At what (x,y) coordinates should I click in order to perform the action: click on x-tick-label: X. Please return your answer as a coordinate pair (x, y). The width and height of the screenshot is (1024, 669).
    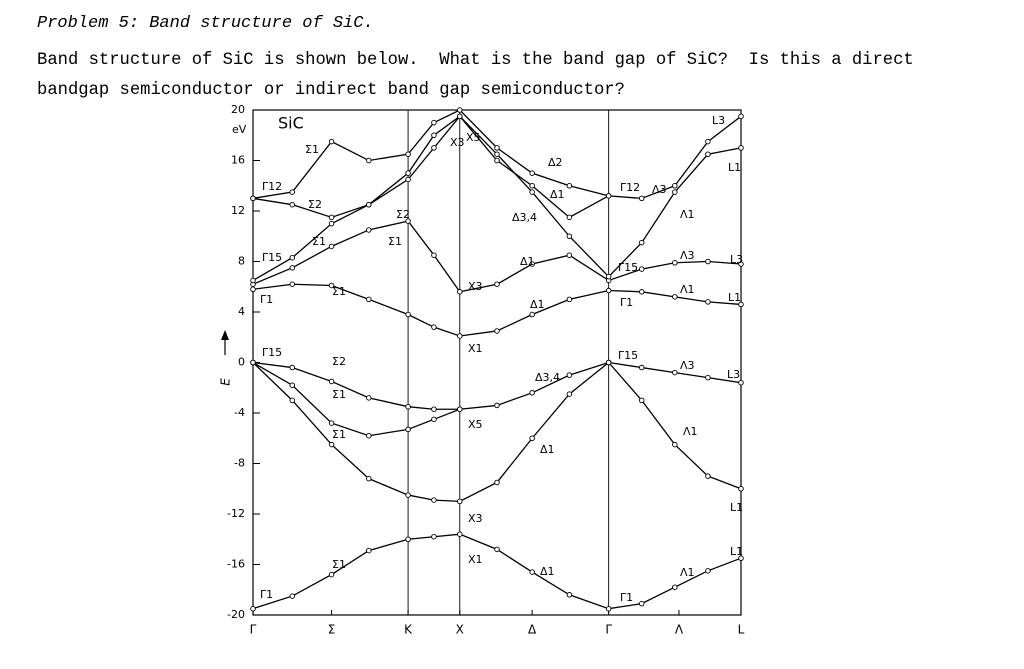
    Looking at the image, I should click on (460, 630).